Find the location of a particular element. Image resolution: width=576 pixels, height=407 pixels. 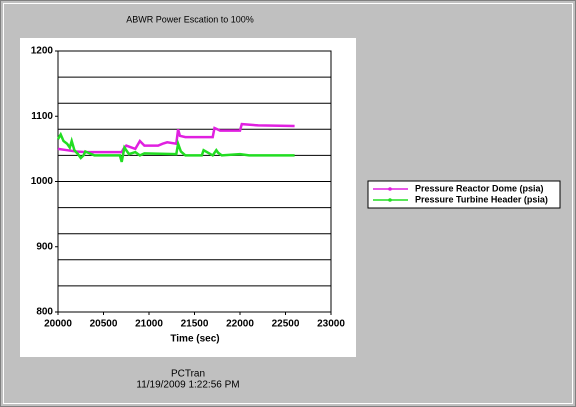

x-tick-label: 21000 is located at coordinates (149, 324).